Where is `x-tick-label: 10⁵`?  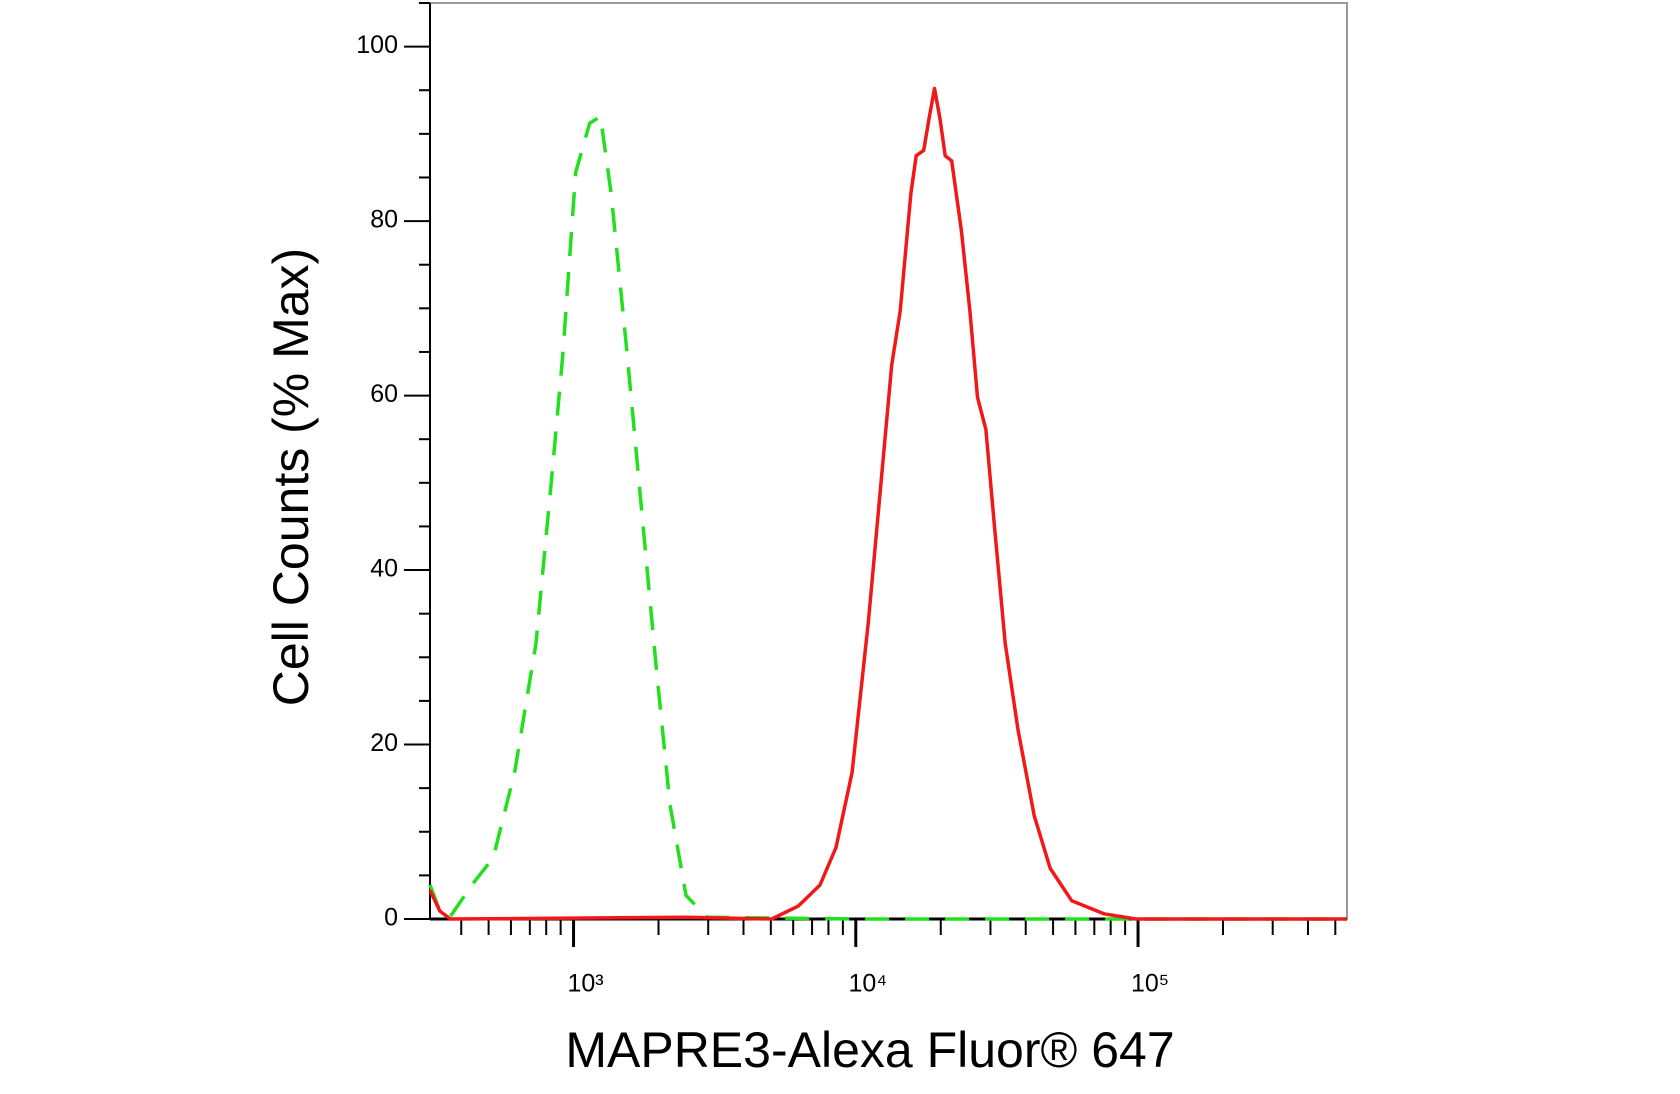 x-tick-label: 10⁵ is located at coordinates (1150, 984).